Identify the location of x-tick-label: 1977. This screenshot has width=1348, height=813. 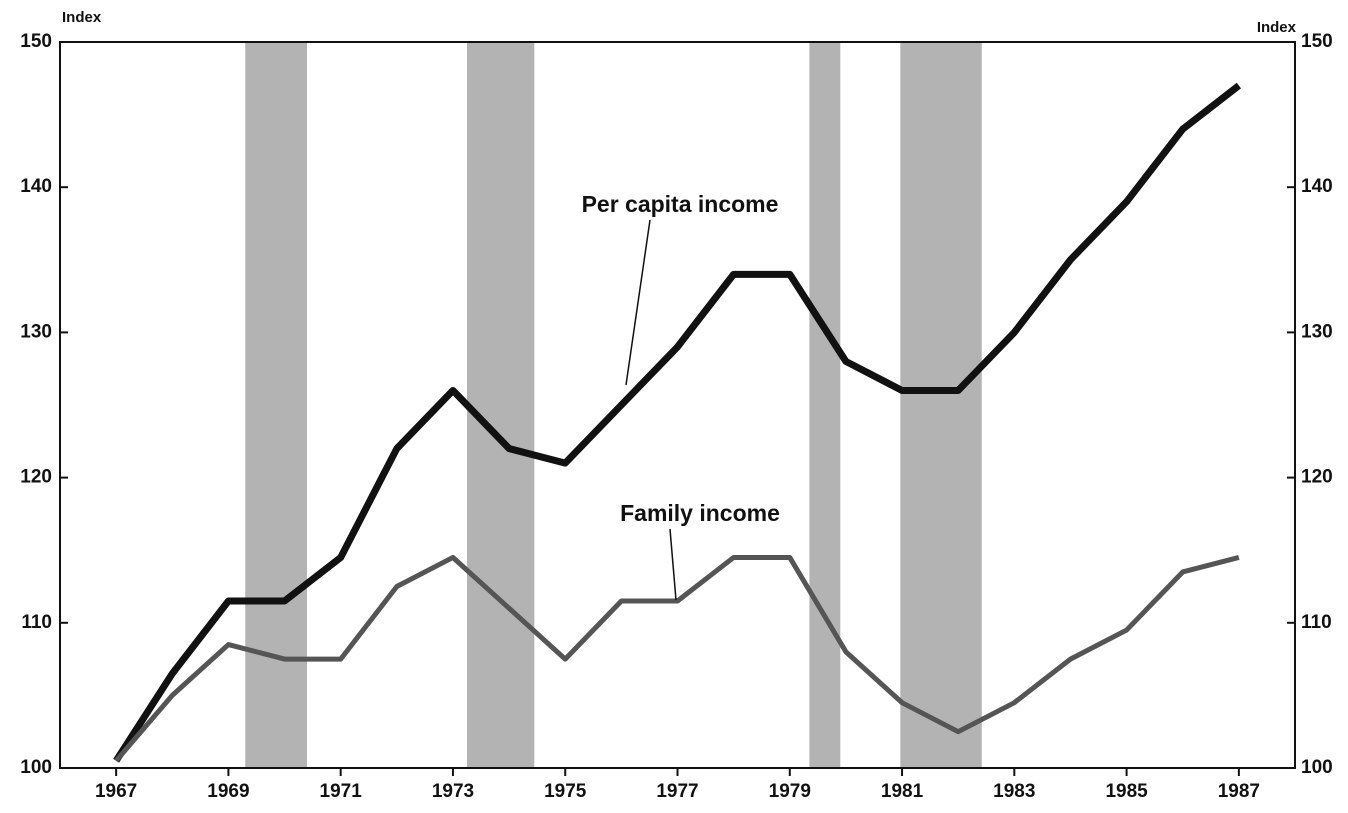
(677, 791).